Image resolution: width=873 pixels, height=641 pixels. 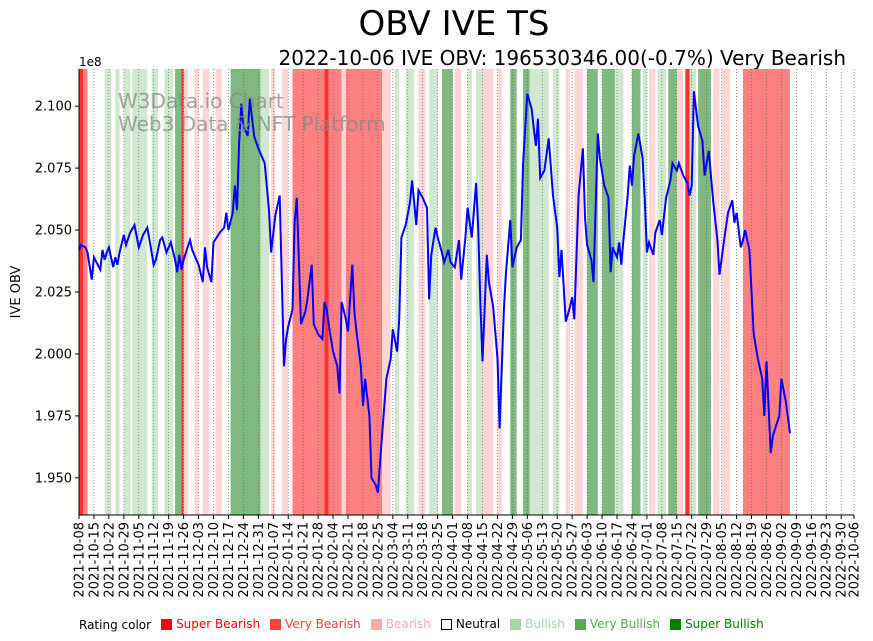 What do you see at coordinates (53, 231) in the screenshot?
I see `y-tick-label: 2.050` at bounding box center [53, 231].